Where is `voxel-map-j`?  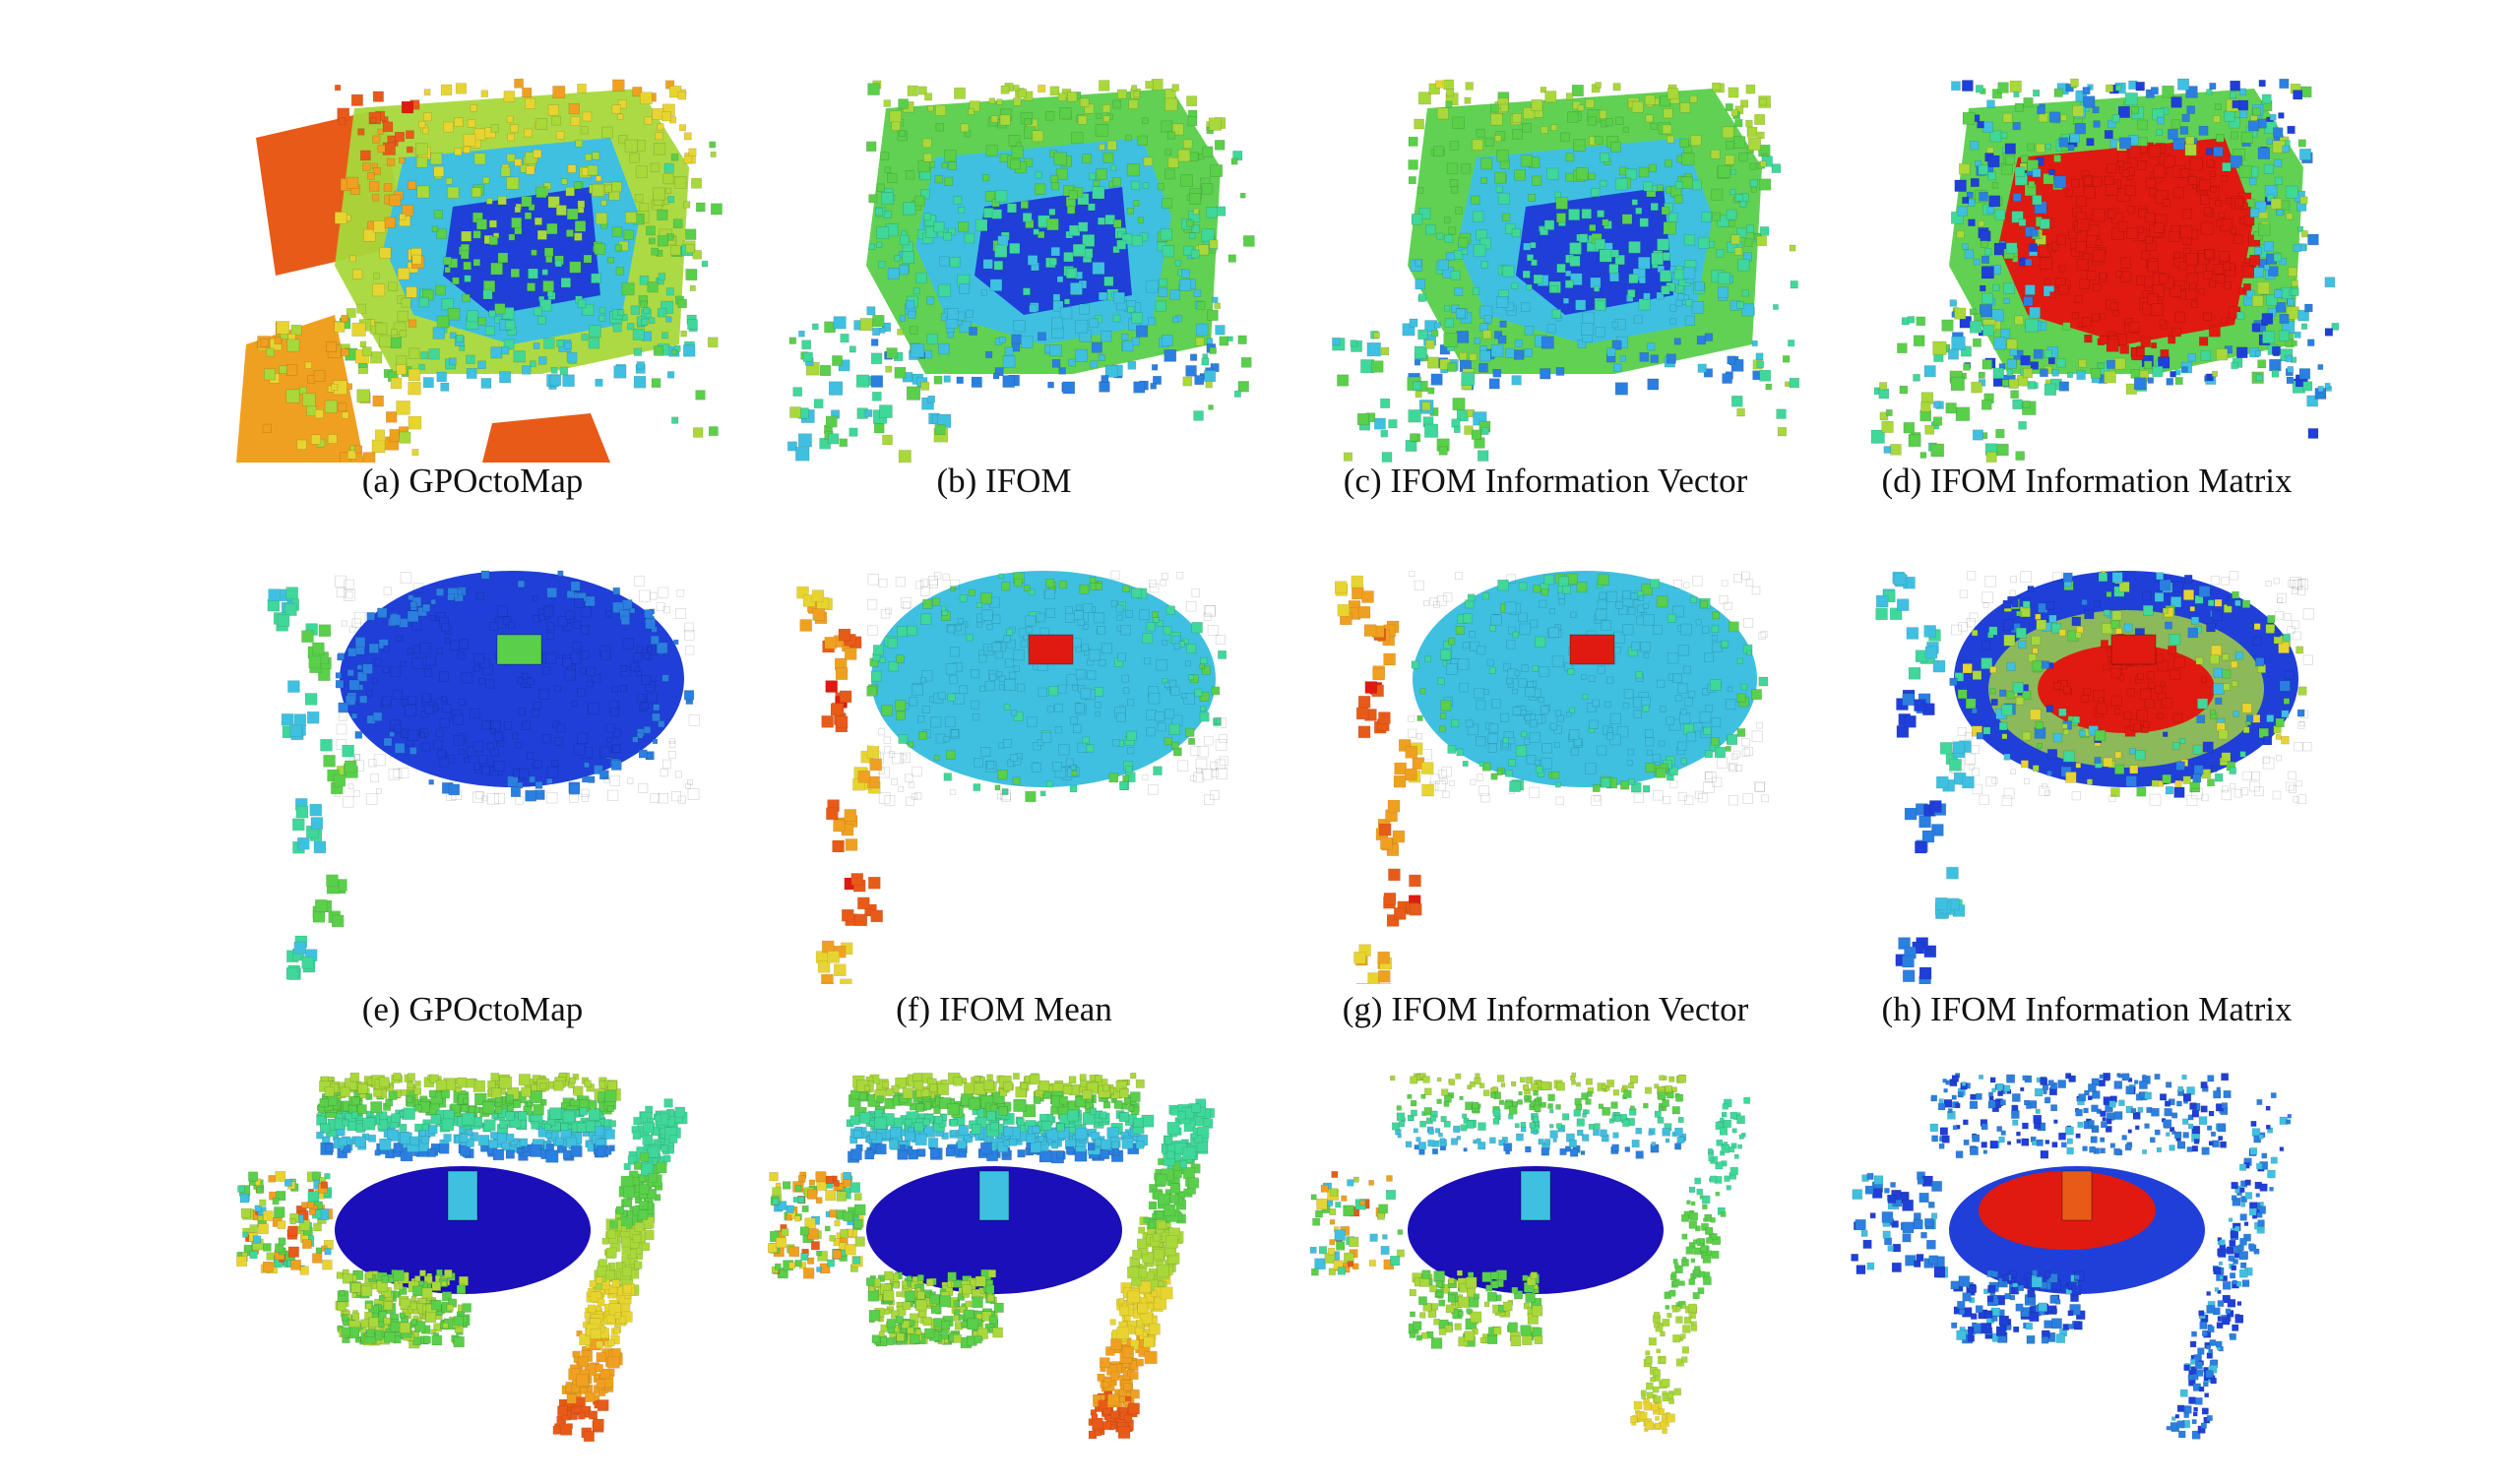 voxel-map-j is located at coordinates (991, 1256).